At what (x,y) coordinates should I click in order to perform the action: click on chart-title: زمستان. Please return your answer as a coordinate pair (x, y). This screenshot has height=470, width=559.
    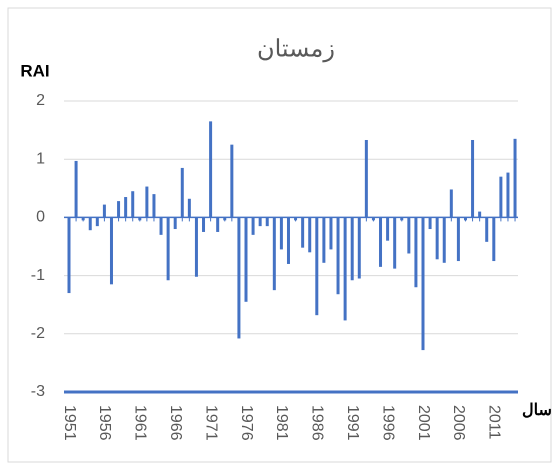
    Looking at the image, I should click on (296, 48).